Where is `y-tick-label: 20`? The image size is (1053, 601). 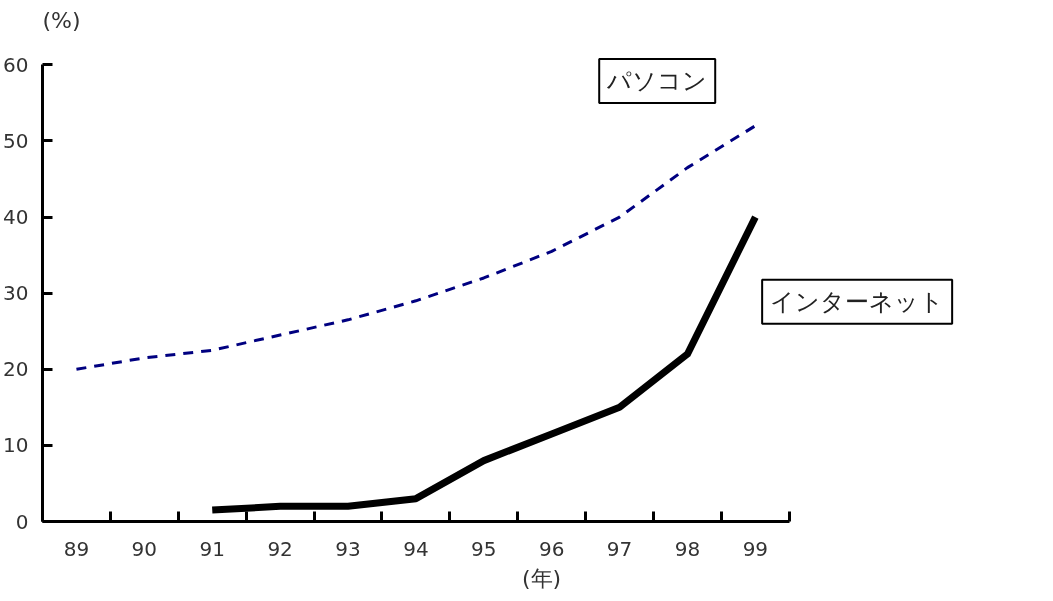 y-tick-label: 20 is located at coordinates (16, 369).